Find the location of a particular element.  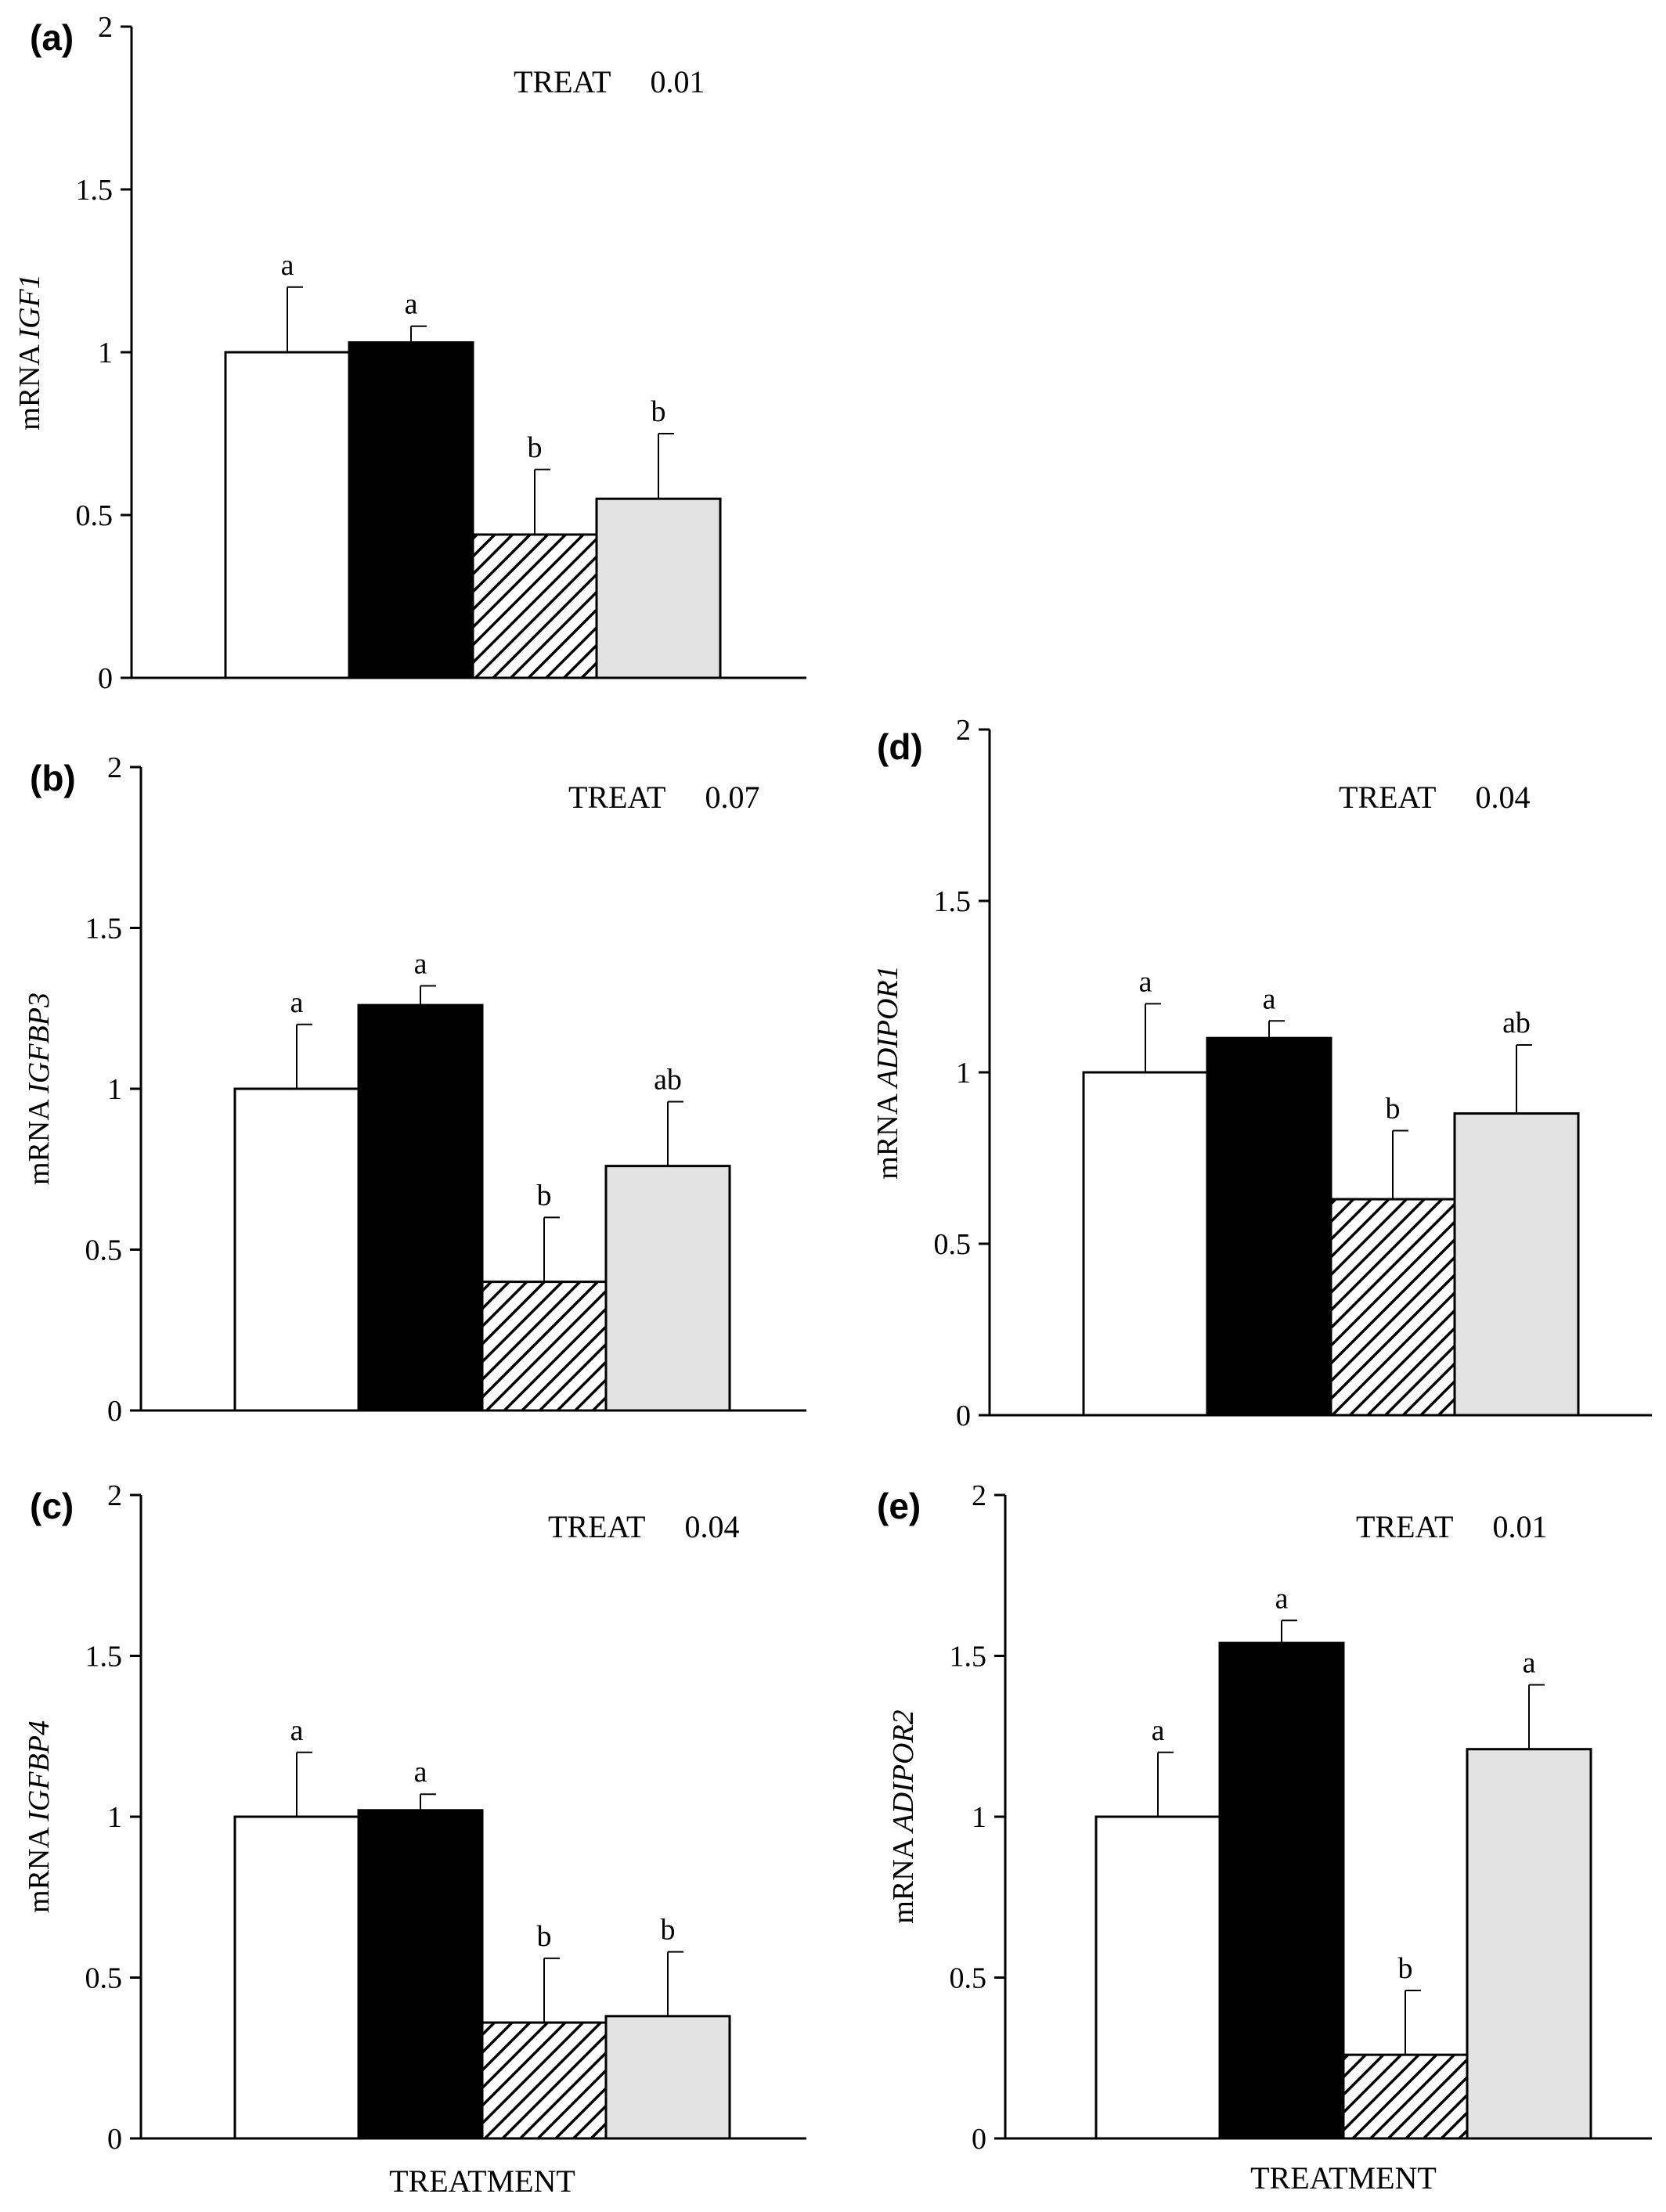

y-axis-label-gene: IGFBP4 is located at coordinates (39, 1771).